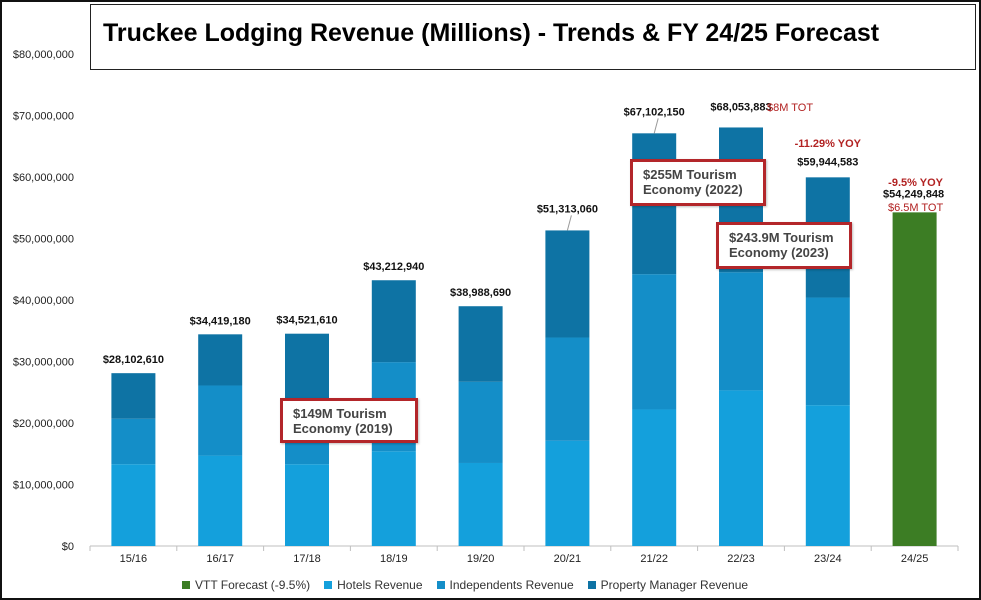 The width and height of the screenshot is (981, 600). I want to click on y-tick-label: $40,000,000, so click(43, 301).